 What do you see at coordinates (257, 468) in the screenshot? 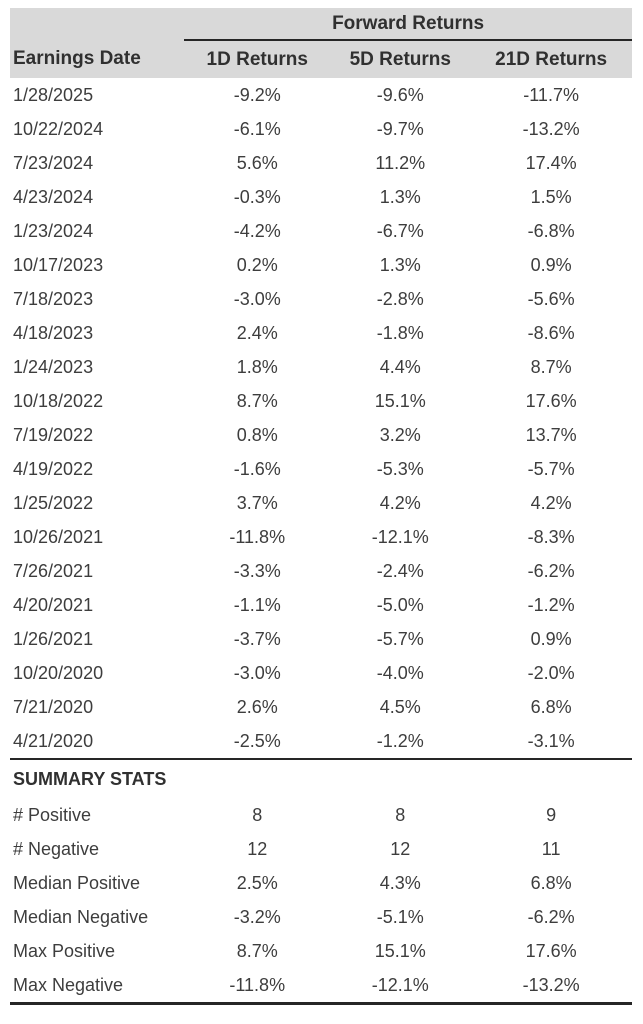
I see `cell-return-value: -1.6%` at bounding box center [257, 468].